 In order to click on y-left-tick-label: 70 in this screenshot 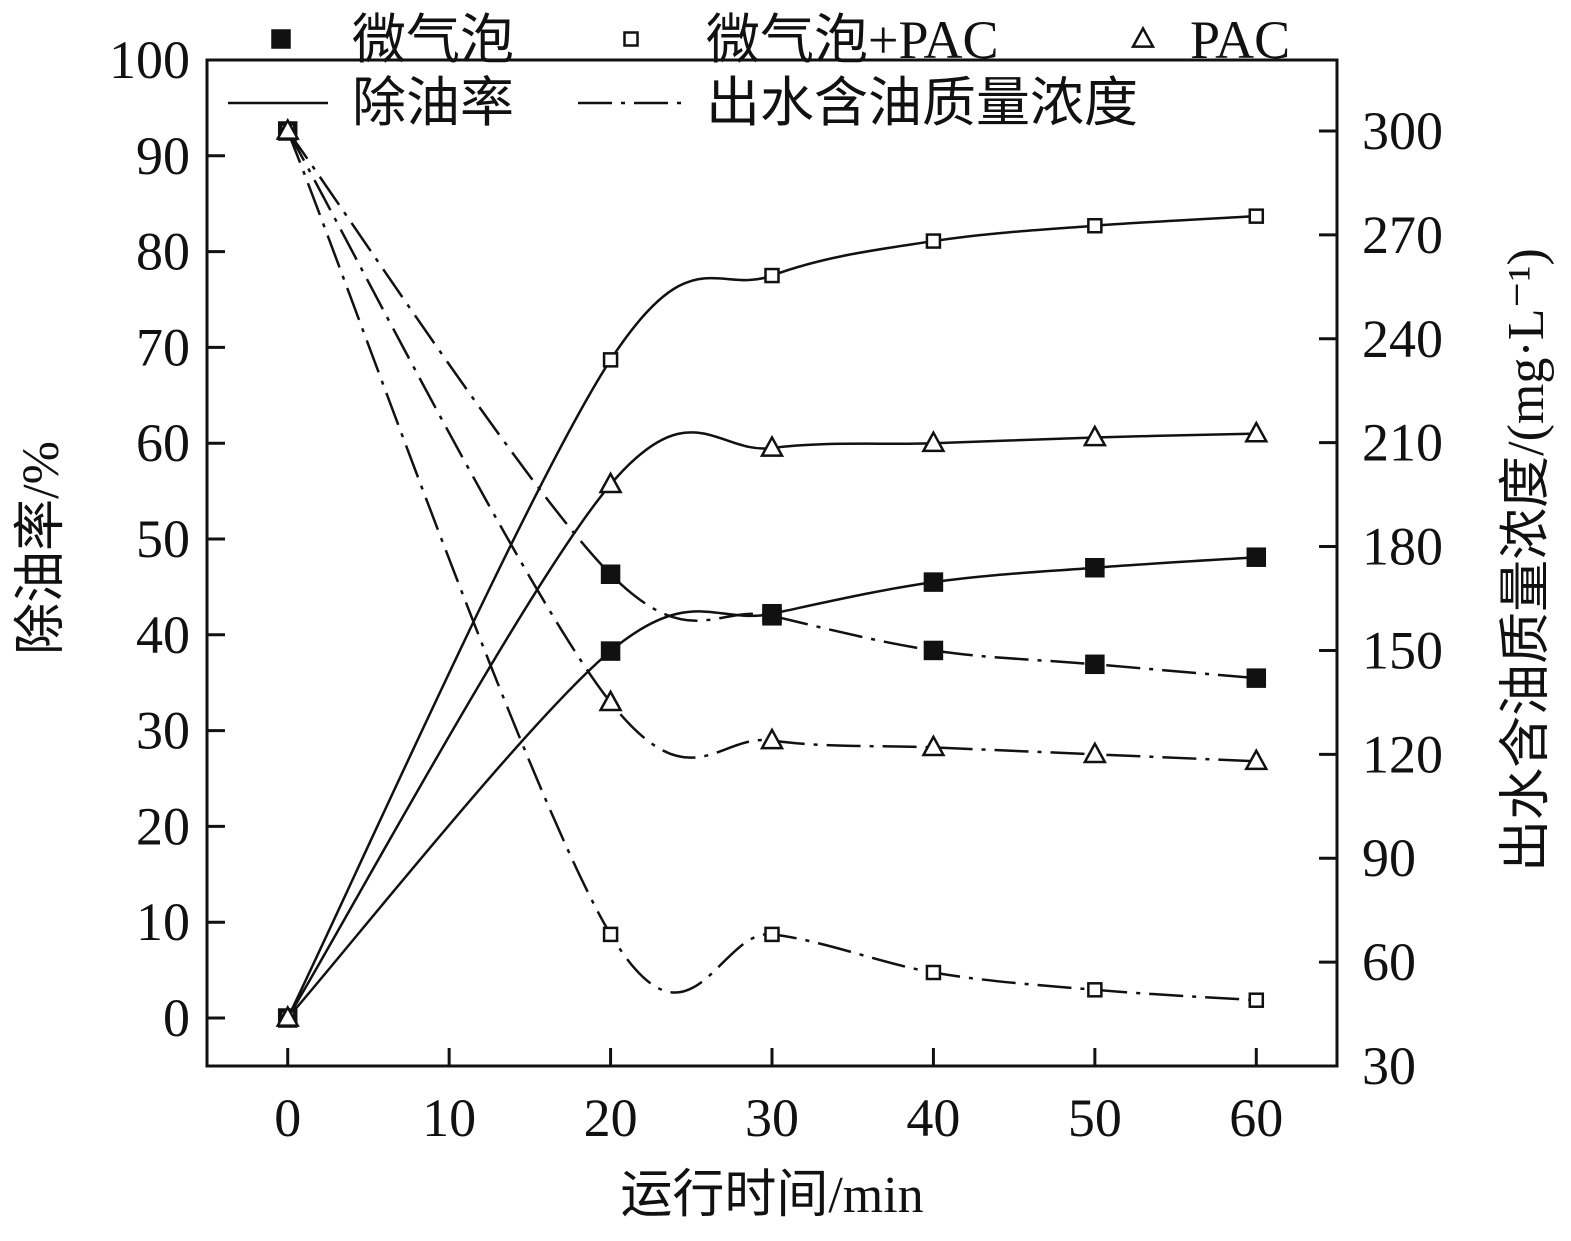, I will do `click(163, 347)`.